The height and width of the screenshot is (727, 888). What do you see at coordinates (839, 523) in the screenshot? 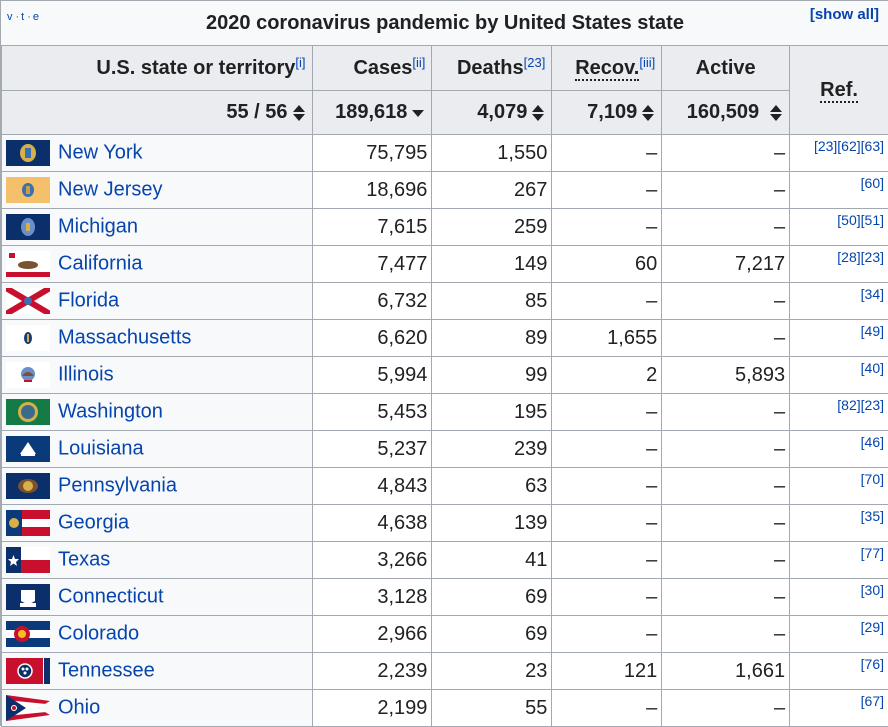
I see `ref-cell: [35]` at bounding box center [839, 523].